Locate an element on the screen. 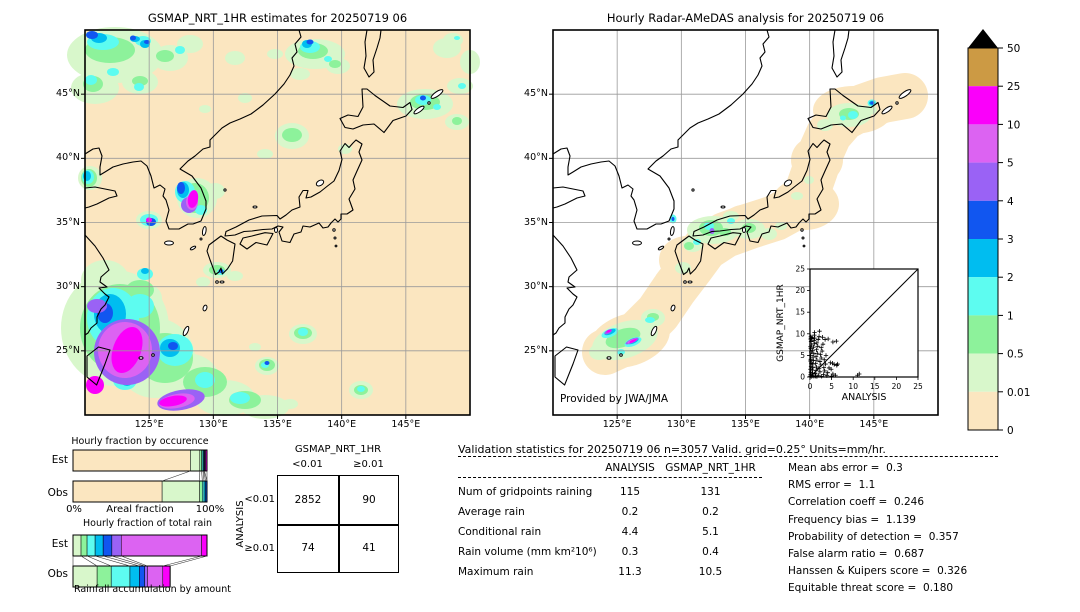 This screenshot has height=612, width=1080. occurrence-obs-label: Obs is located at coordinates (57, 493).